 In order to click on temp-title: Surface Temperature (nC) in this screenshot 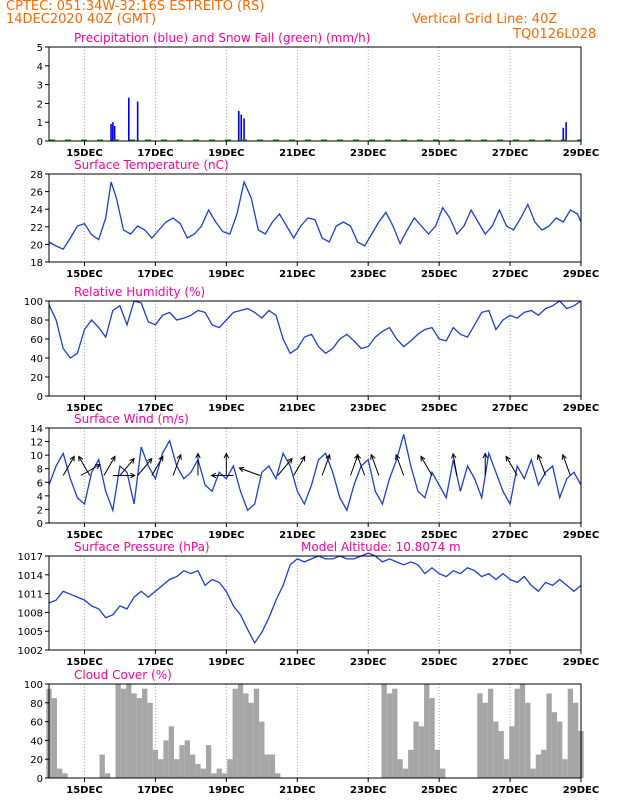, I will do `click(151, 165)`.